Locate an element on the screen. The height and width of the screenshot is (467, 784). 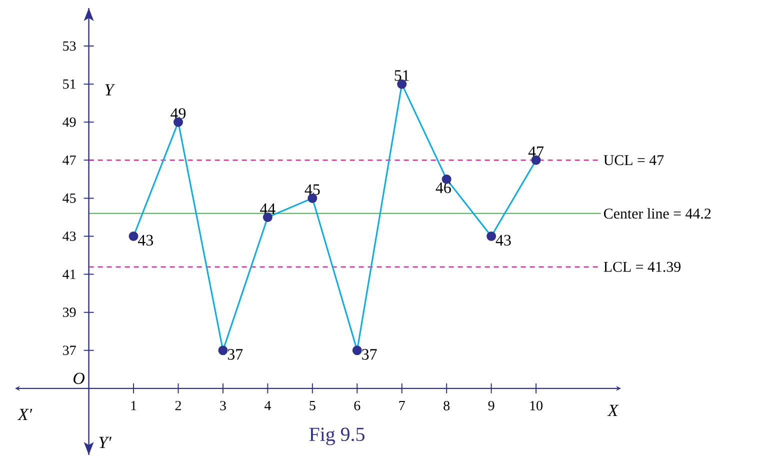
annotation: O is located at coordinates (79, 378).